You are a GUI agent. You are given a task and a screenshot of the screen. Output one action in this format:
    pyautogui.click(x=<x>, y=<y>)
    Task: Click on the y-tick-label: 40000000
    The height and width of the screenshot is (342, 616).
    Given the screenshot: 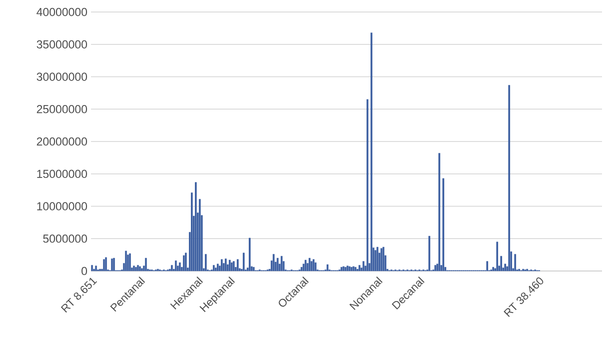 What is the action you would take?
    pyautogui.click(x=62, y=12)
    